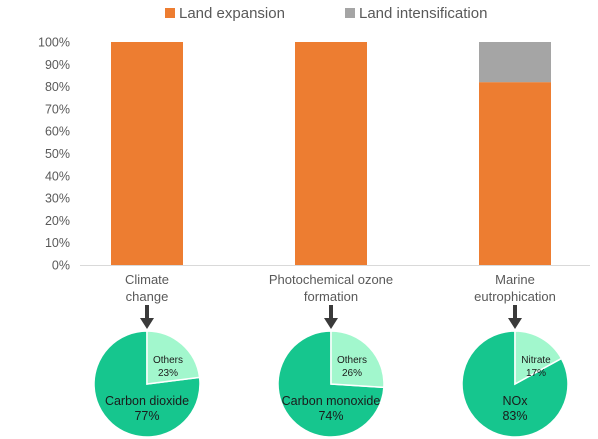 This screenshot has width=598, height=439. I want to click on pie-label-minor: Nitrate, so click(536, 360).